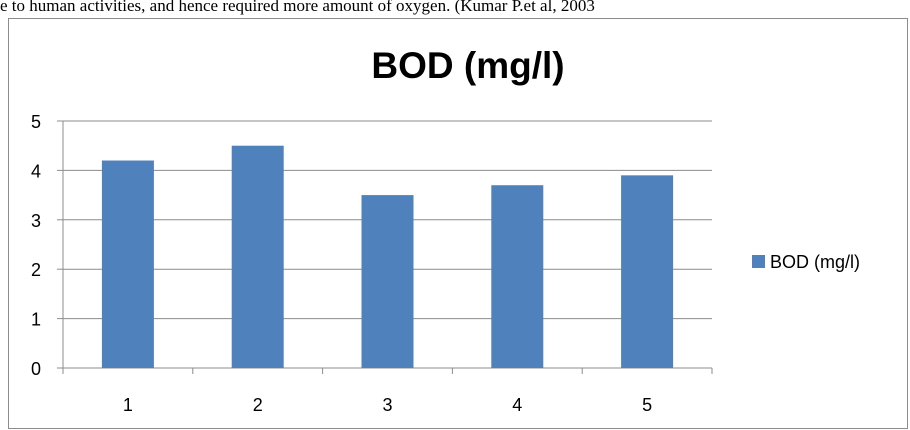  I want to click on x-tick-labels: 1 2 3 4 5, so click(387, 405).